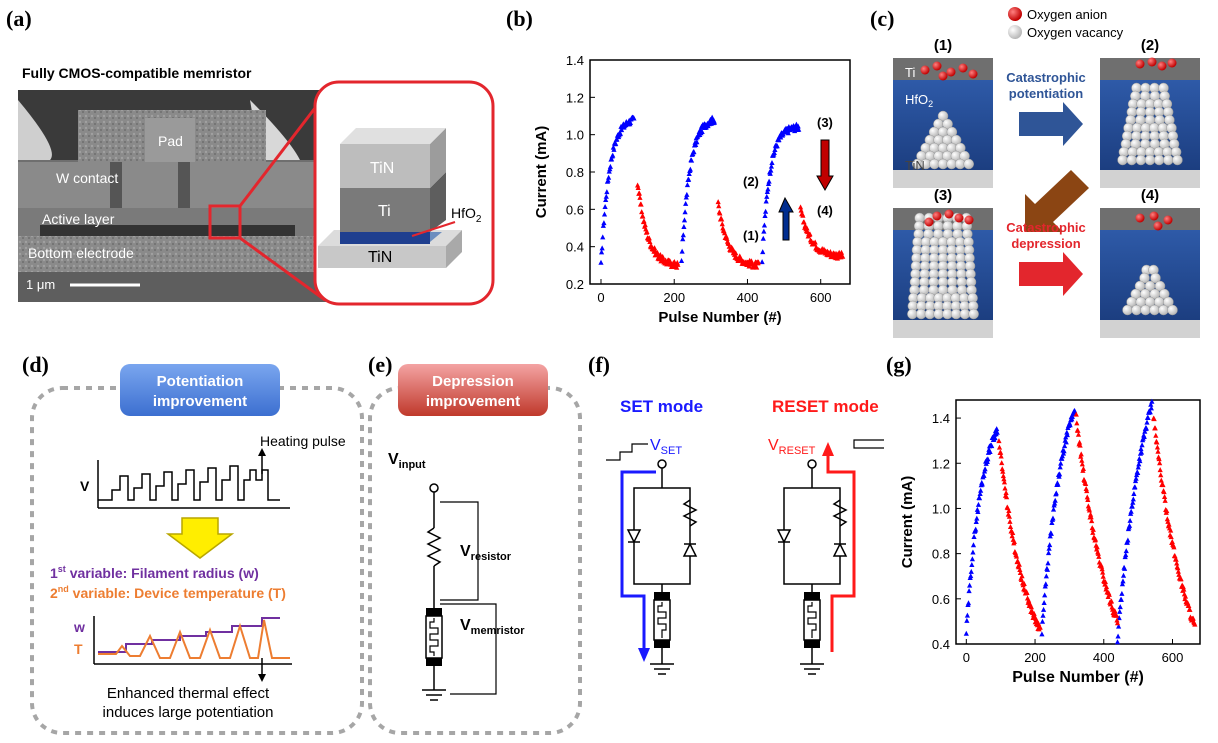  I want to click on set-pulse-icon, so click(627, 452).